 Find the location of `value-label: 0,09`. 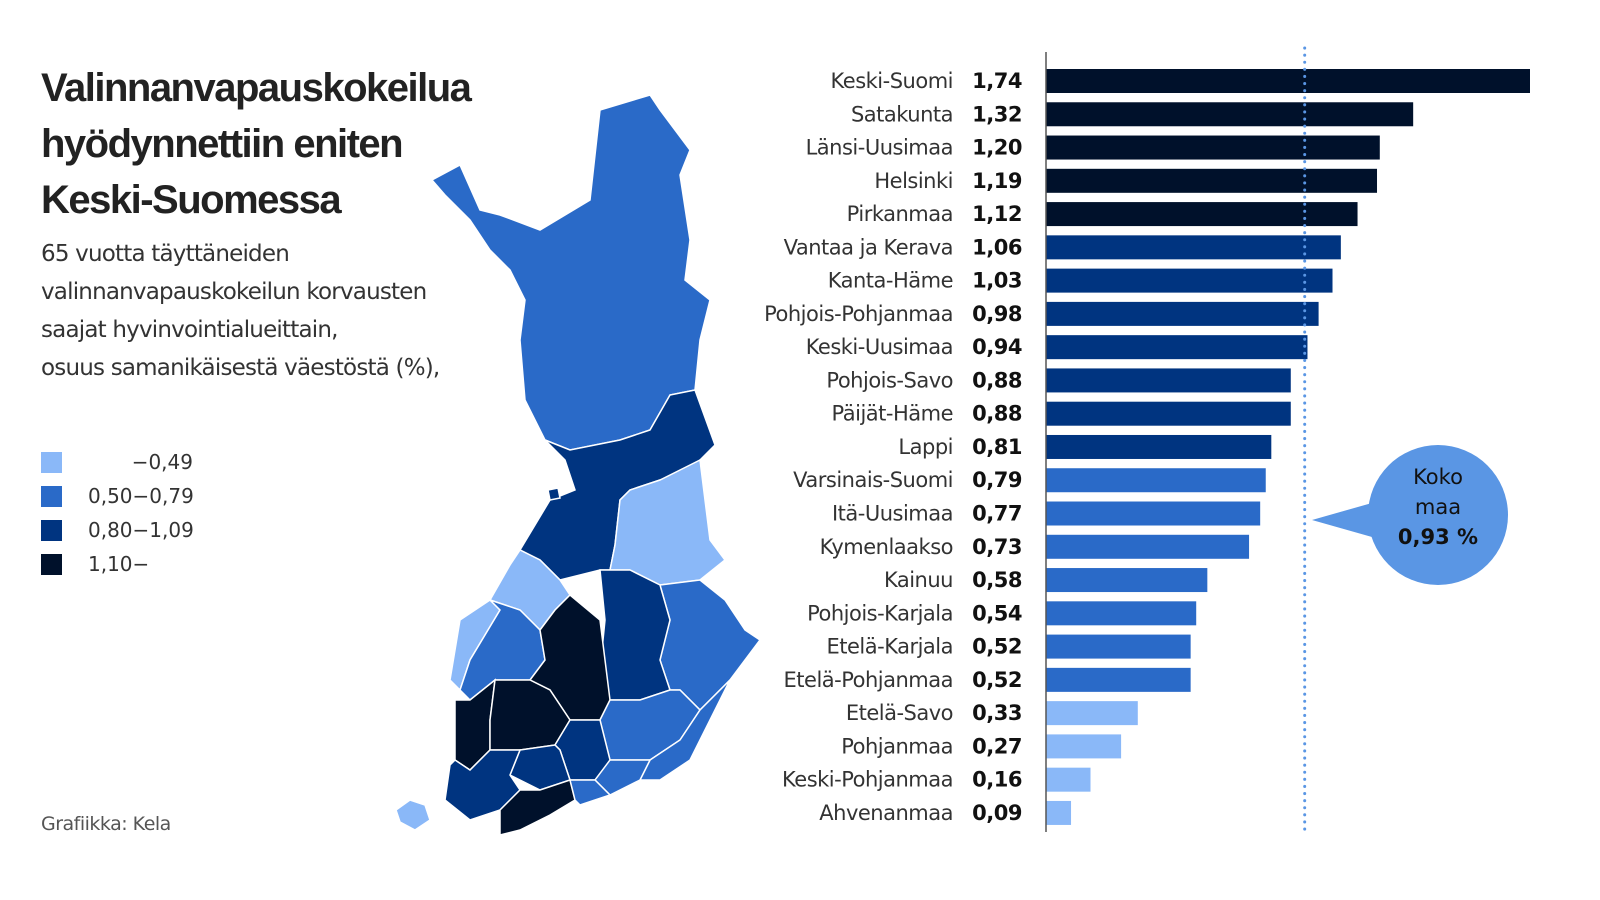

value-label: 0,09 is located at coordinates (997, 813).